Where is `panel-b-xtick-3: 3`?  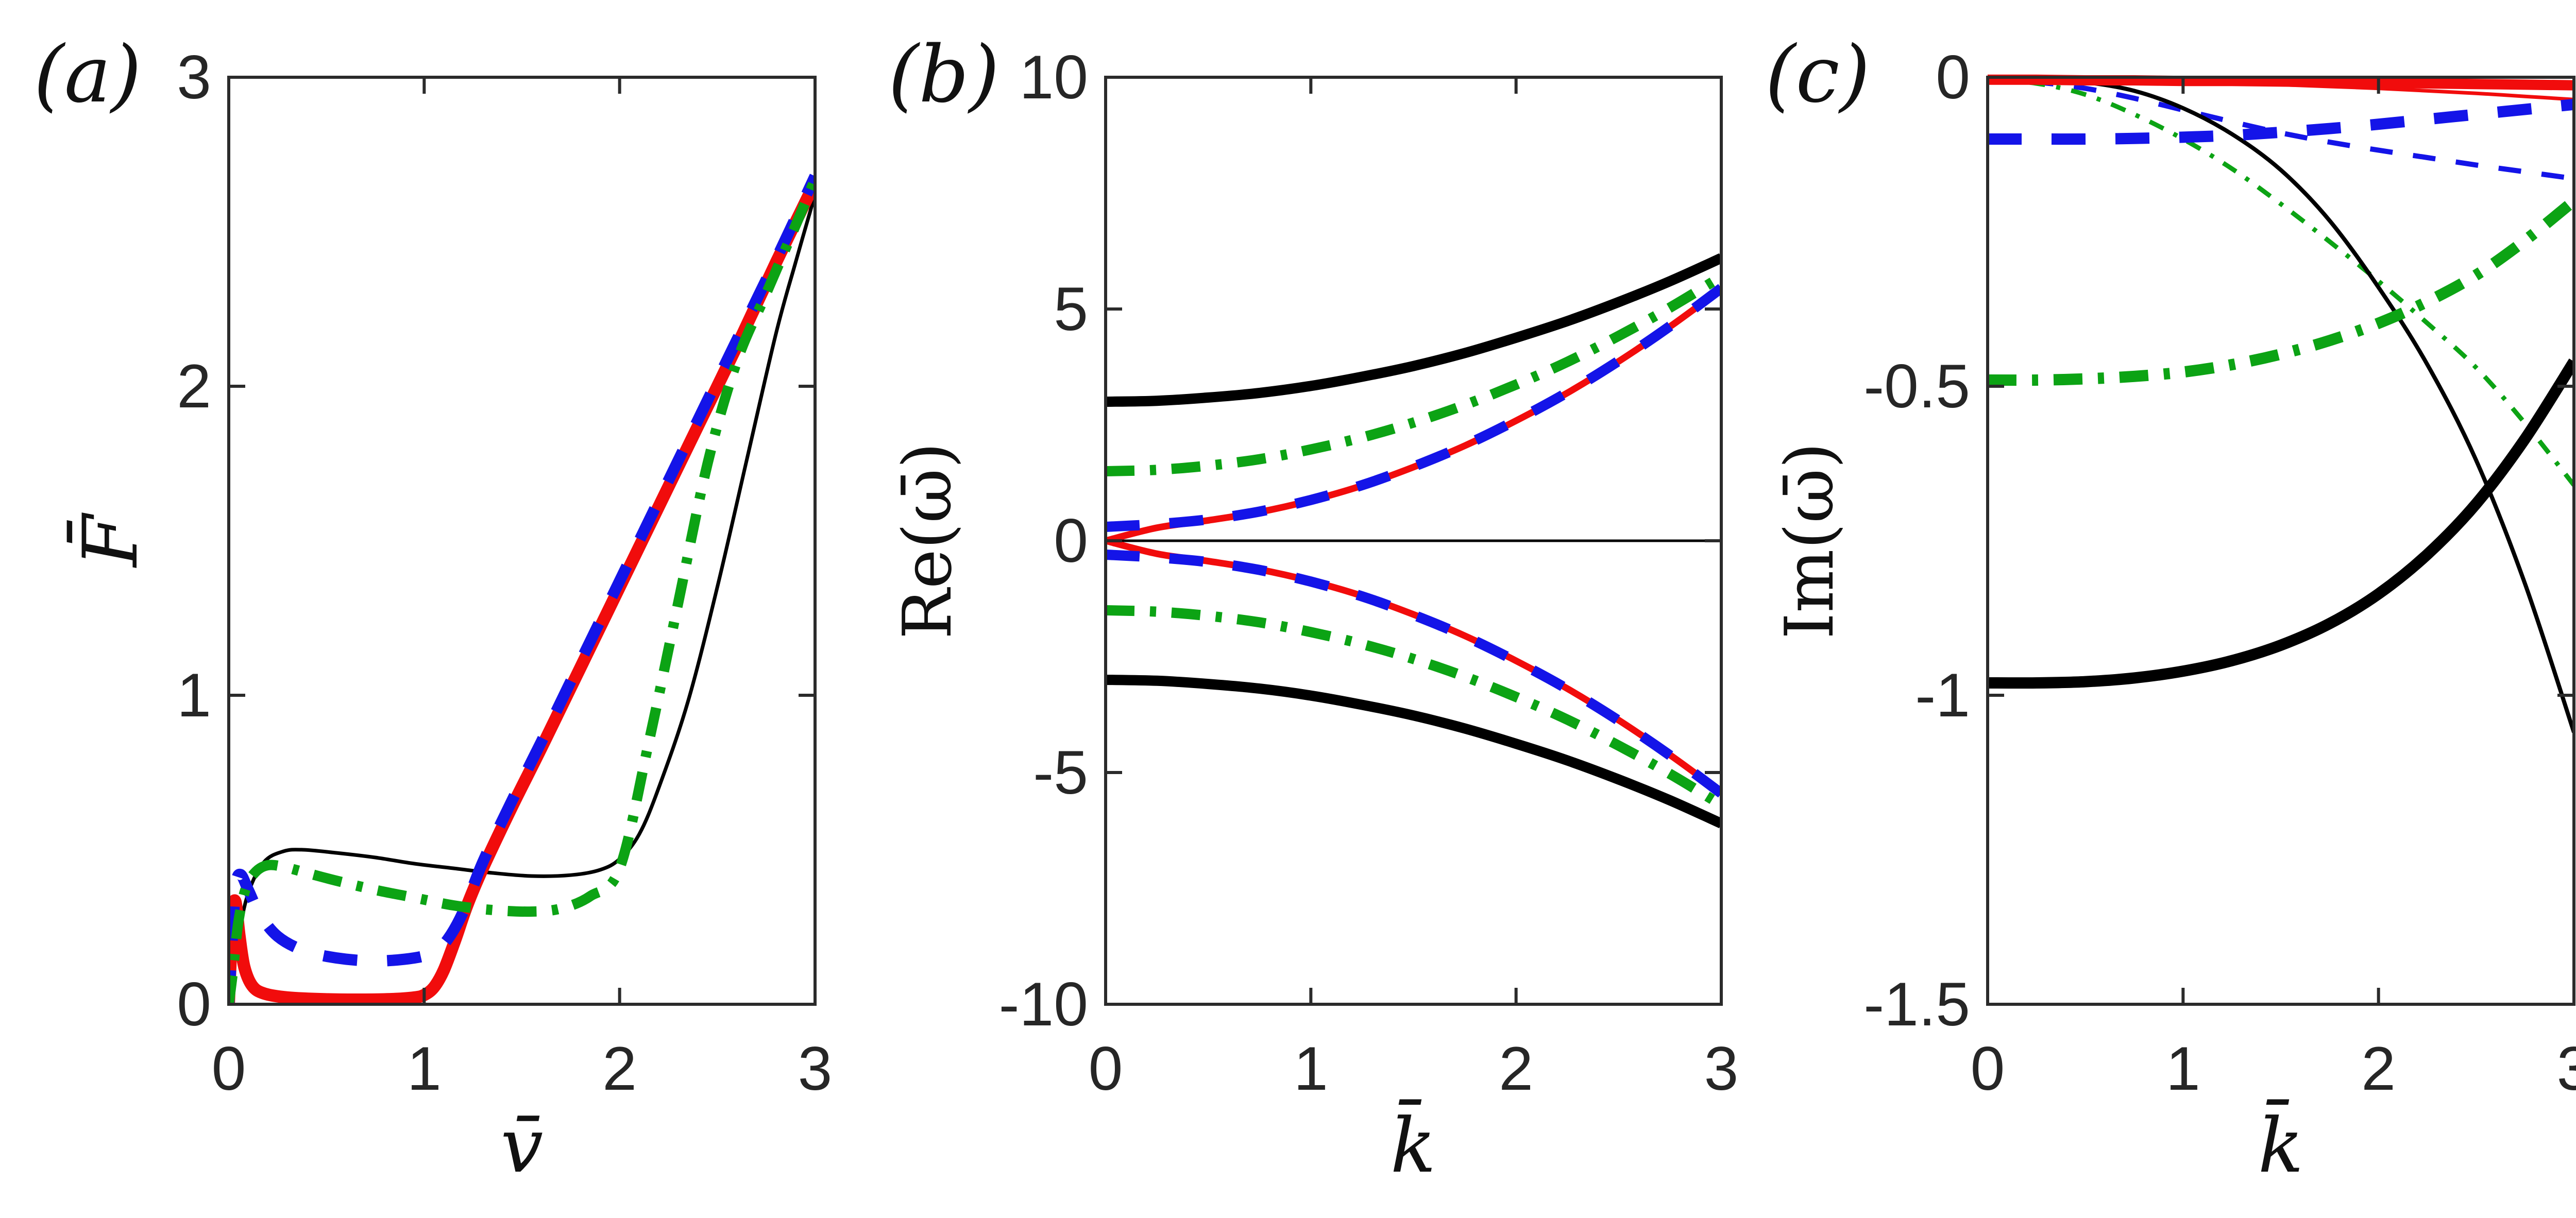 panel-b-xtick-3: 3 is located at coordinates (1721, 1068).